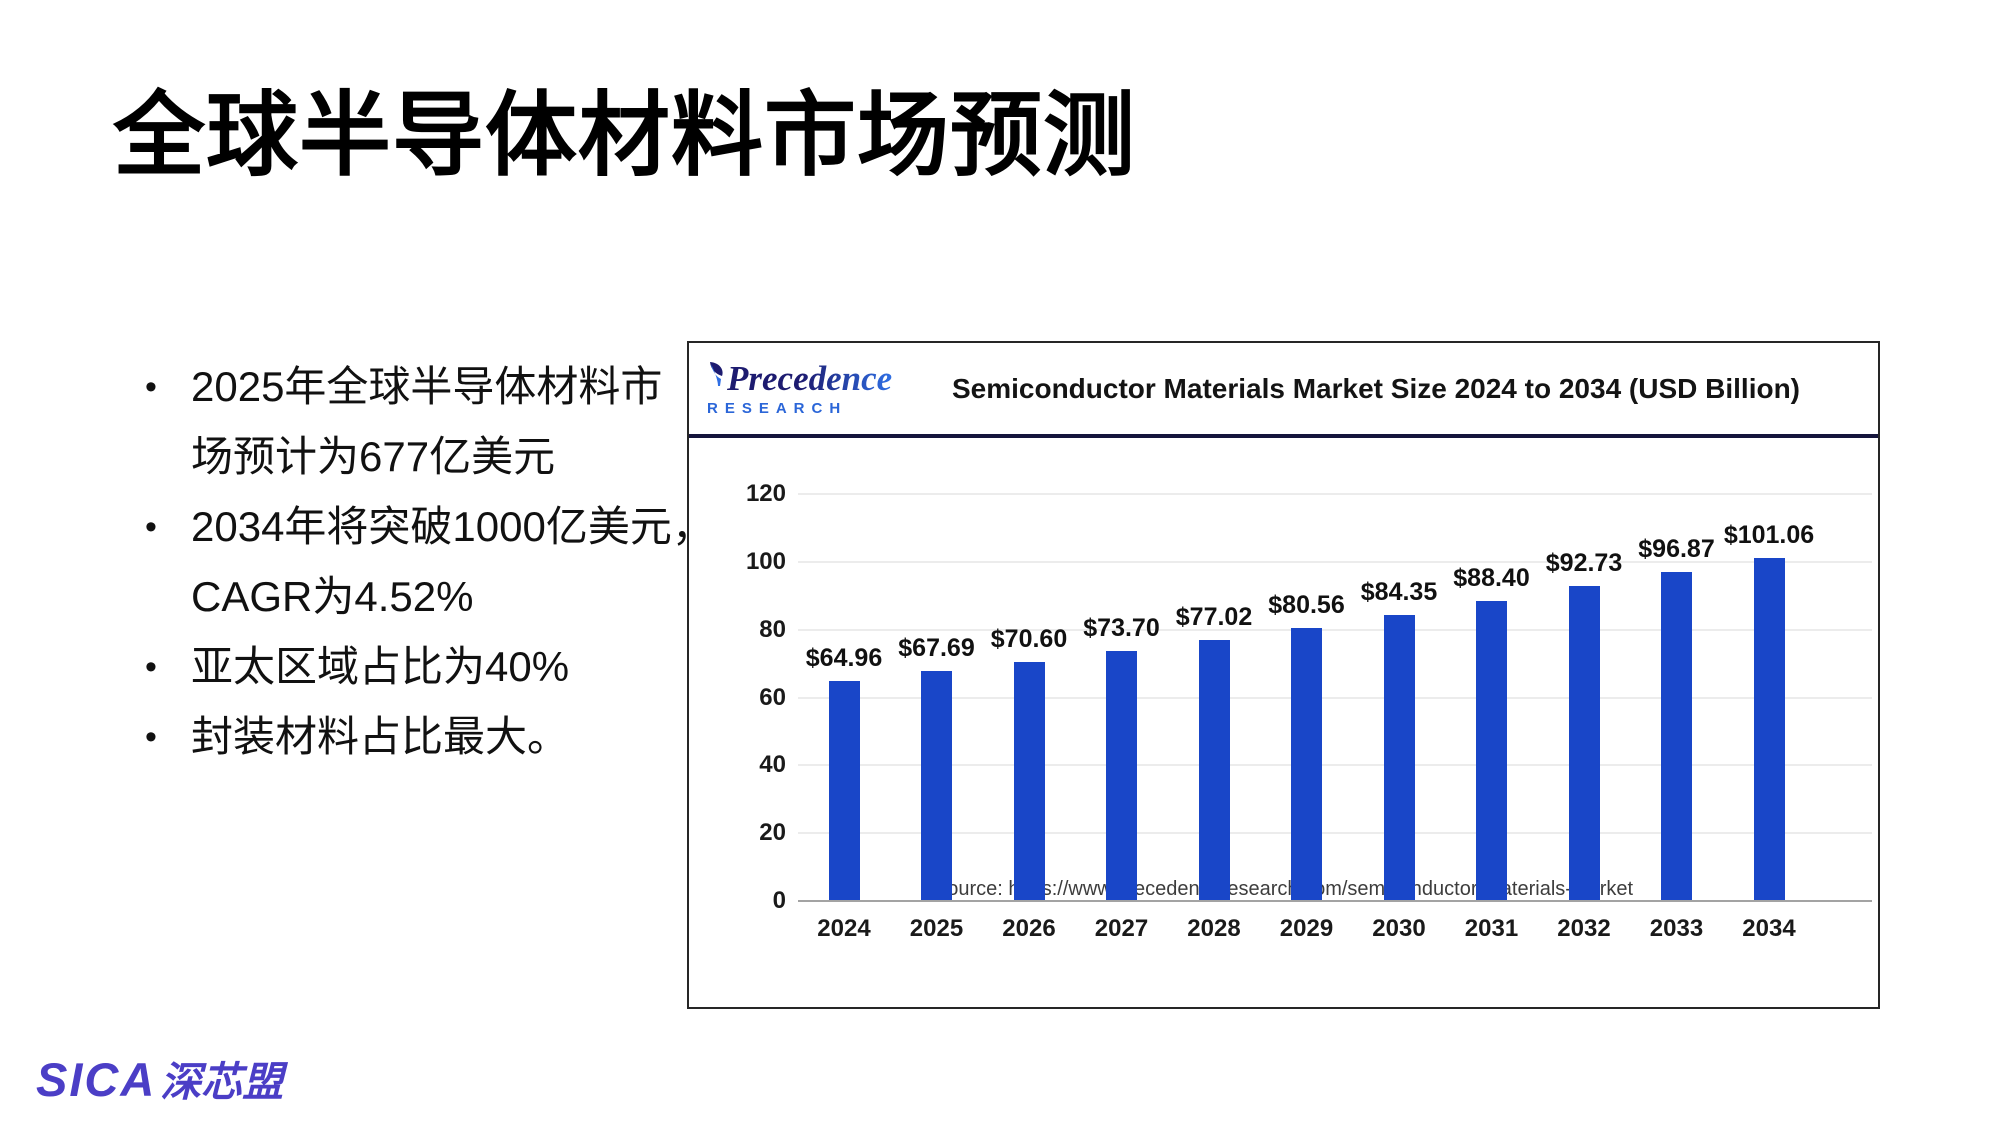 Image resolution: width=2000 pixels, height=1125 pixels. What do you see at coordinates (772, 833) in the screenshot?
I see `y-axis-tick-label: 20` at bounding box center [772, 833].